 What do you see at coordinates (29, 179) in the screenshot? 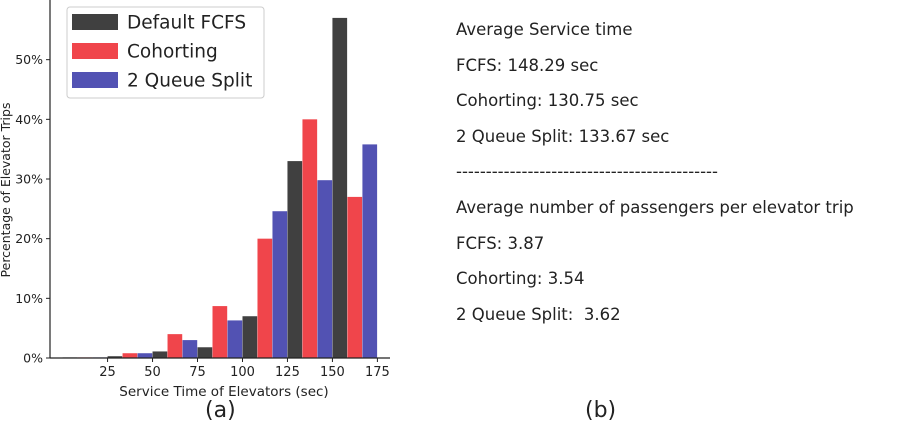
I see `y-tick-label: 30%` at bounding box center [29, 179].